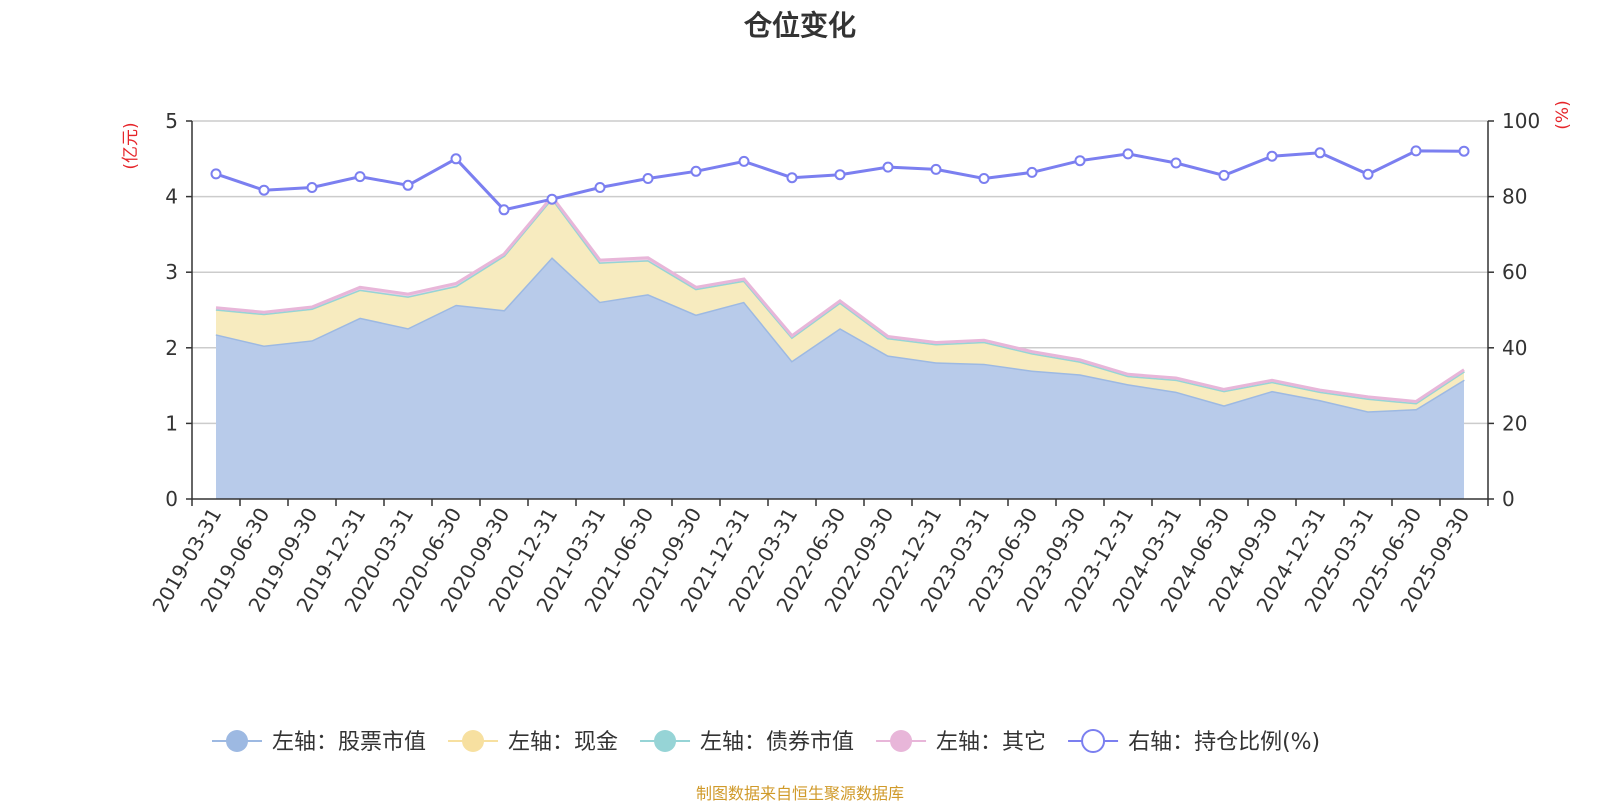 The image size is (1600, 804). Describe the element at coordinates (1514, 348) in the screenshot. I see `right-tick-label: 40` at that location.